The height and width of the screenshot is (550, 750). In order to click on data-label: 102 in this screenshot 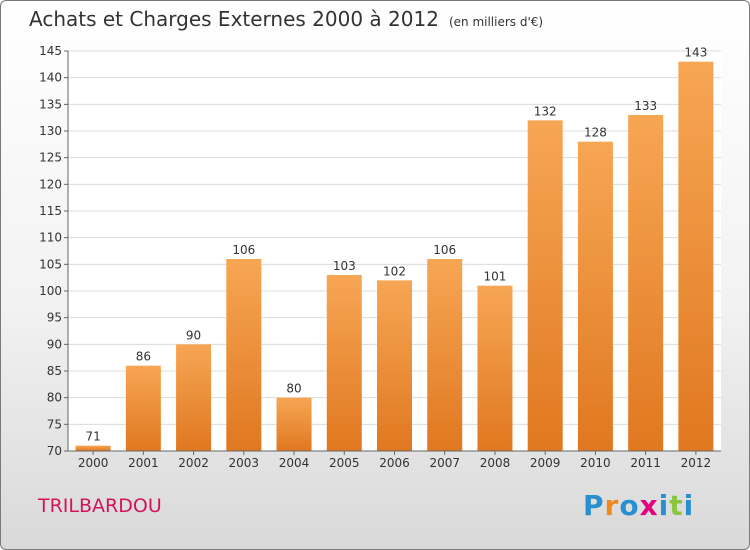, I will do `click(394, 271)`.